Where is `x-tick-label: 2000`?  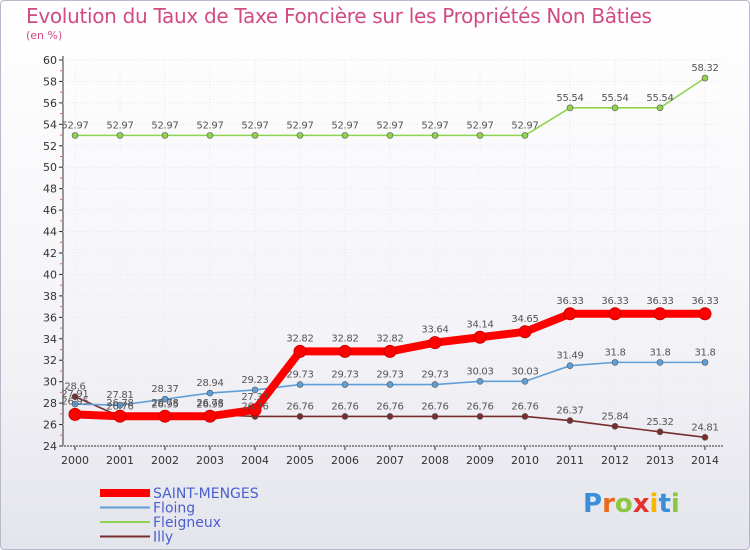
x-tick-label: 2000 is located at coordinates (75, 460).